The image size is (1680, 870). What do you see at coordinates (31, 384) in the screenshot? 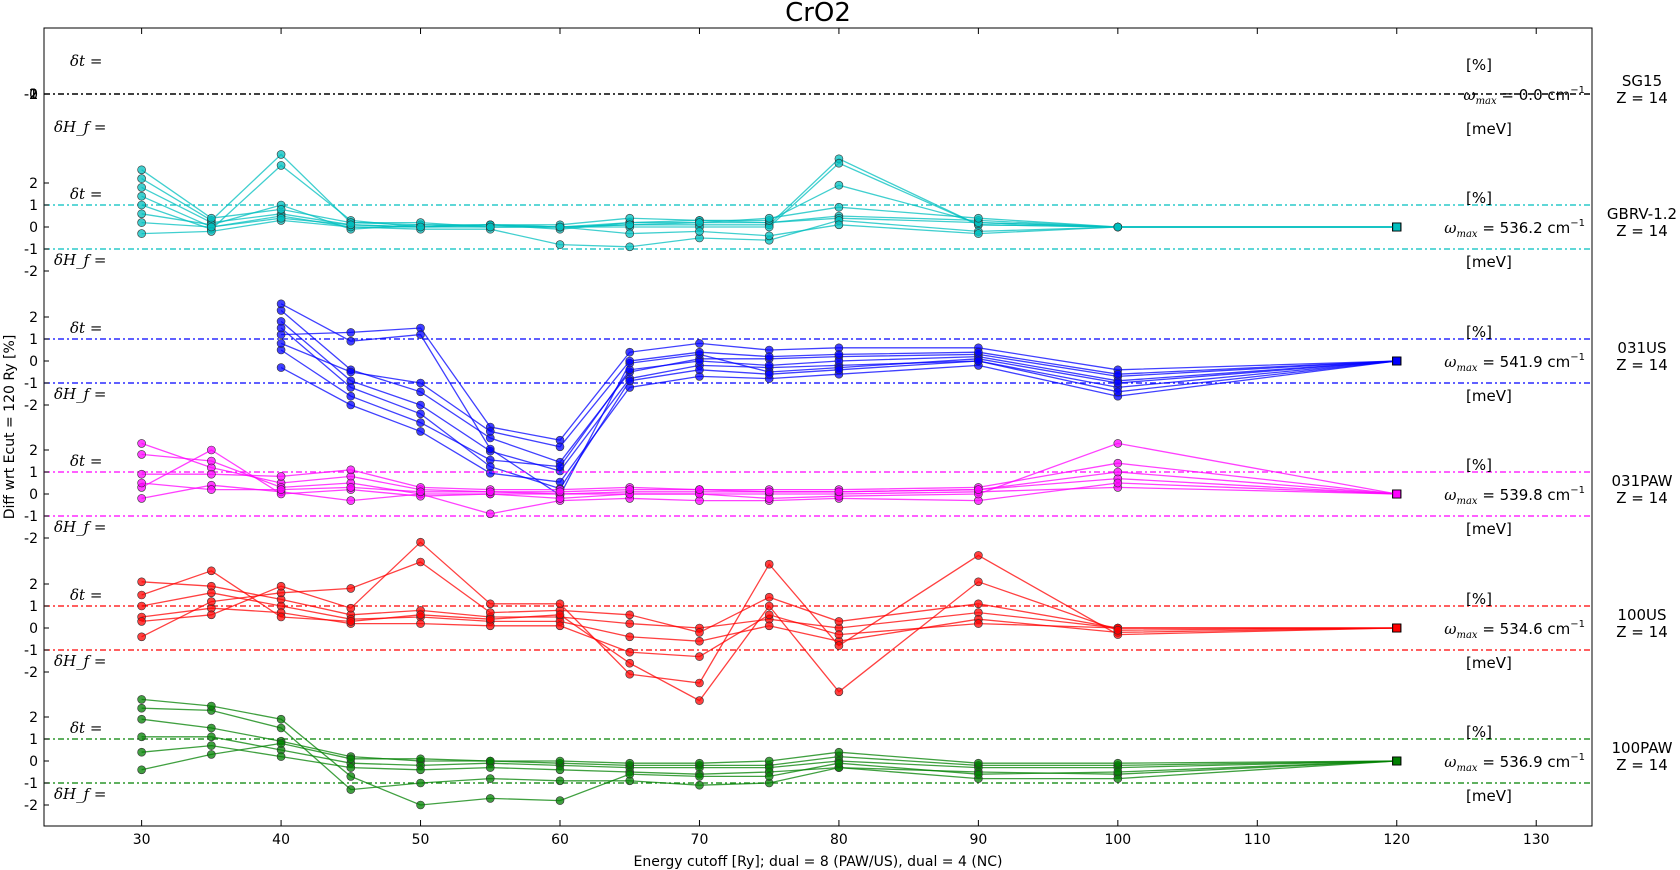
I see `y-tick-label: -1` at bounding box center [31, 384].